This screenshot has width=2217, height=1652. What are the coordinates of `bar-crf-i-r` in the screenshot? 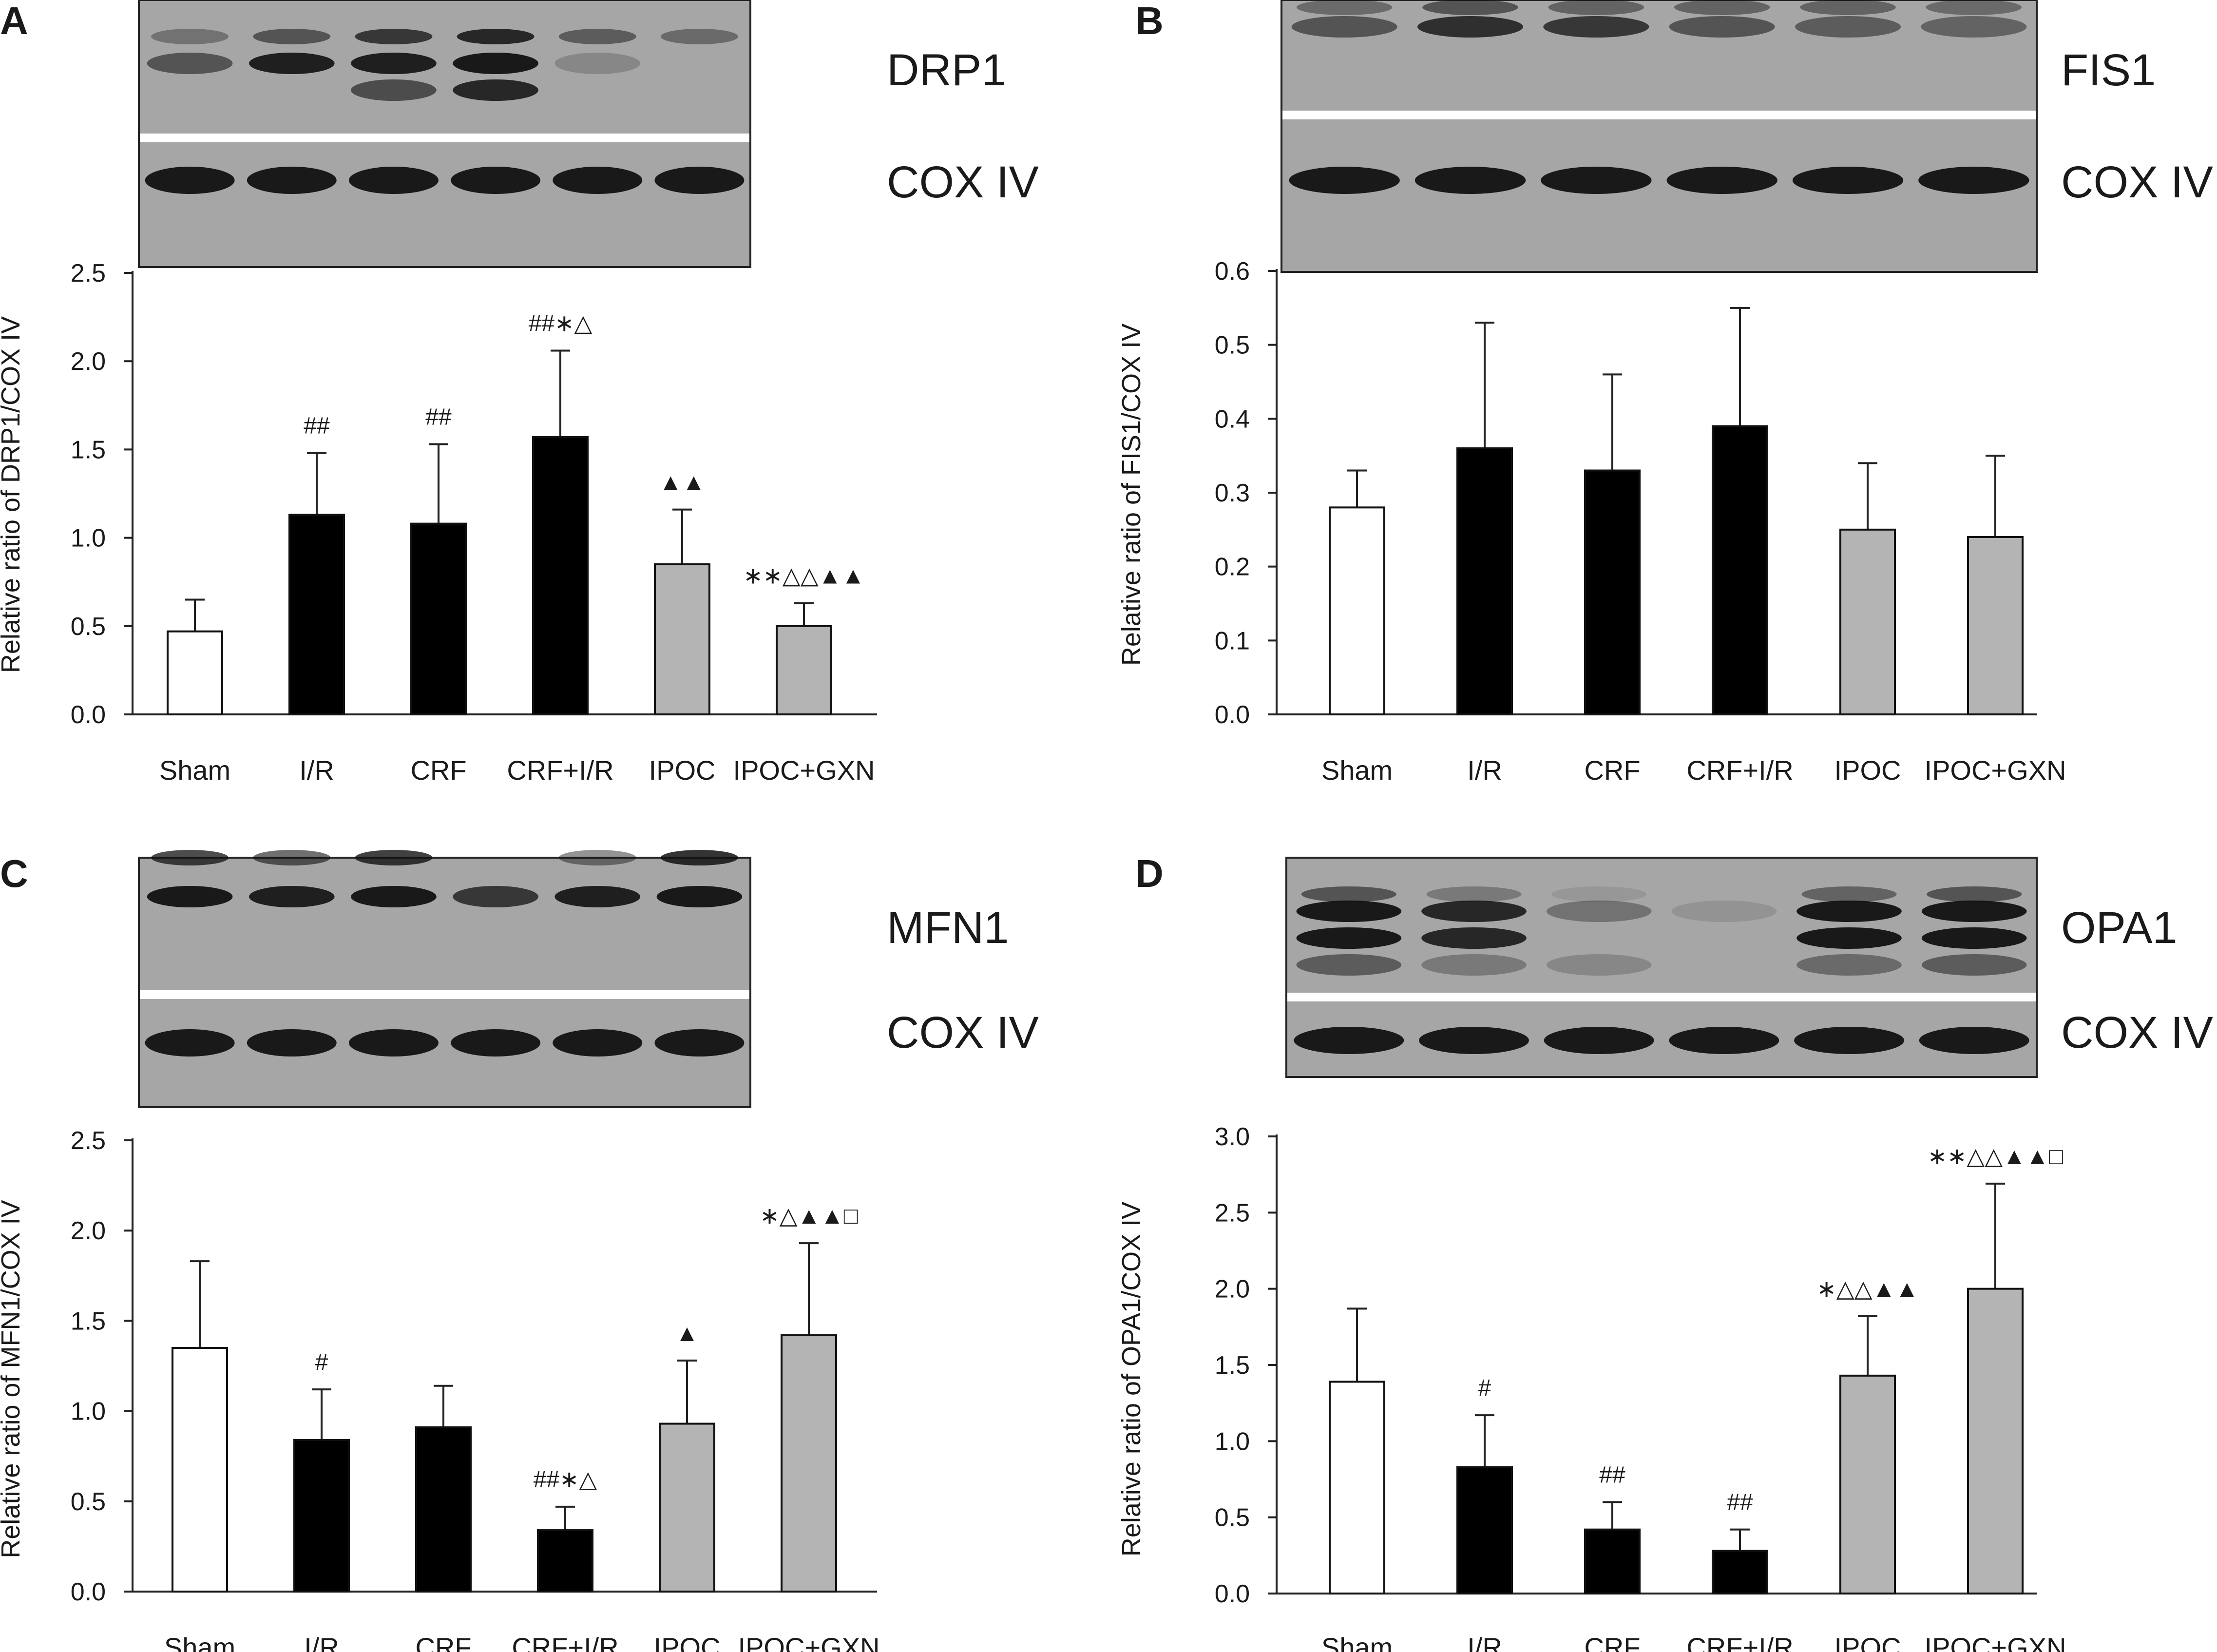 It's located at (565, 1561).